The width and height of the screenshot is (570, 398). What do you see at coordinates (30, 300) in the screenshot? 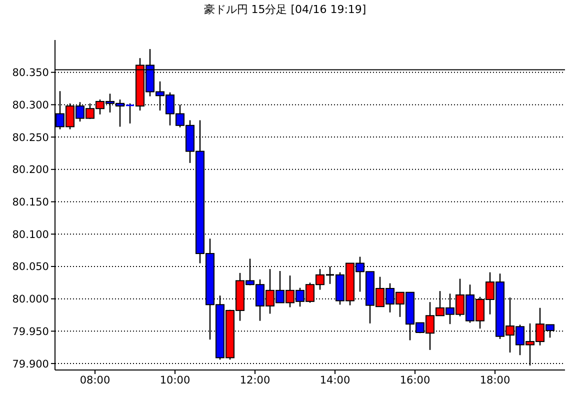
I see `y-tick-label: 80.000` at bounding box center [30, 300].